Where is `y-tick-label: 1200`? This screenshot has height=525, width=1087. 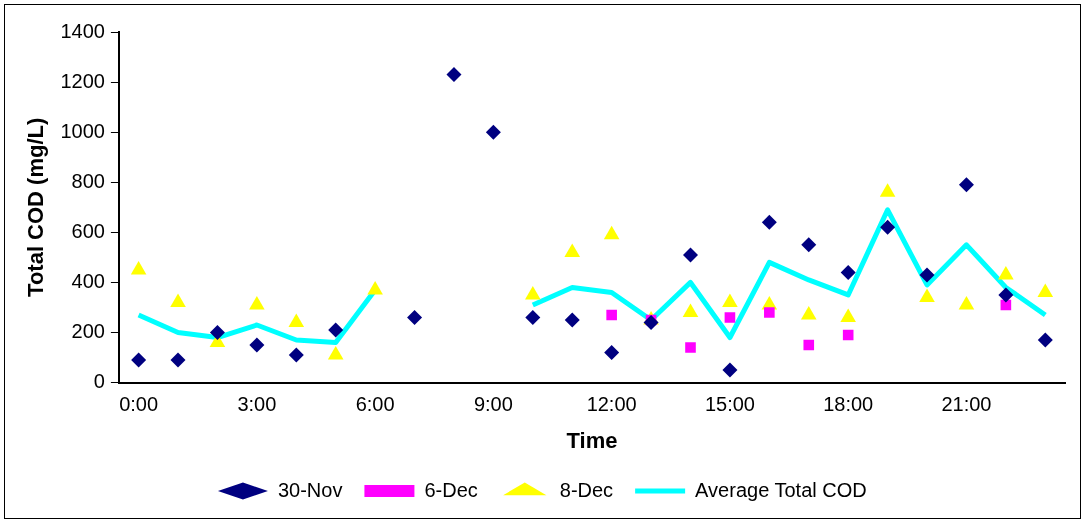 y-tick-label: 1200 is located at coordinates (82, 80).